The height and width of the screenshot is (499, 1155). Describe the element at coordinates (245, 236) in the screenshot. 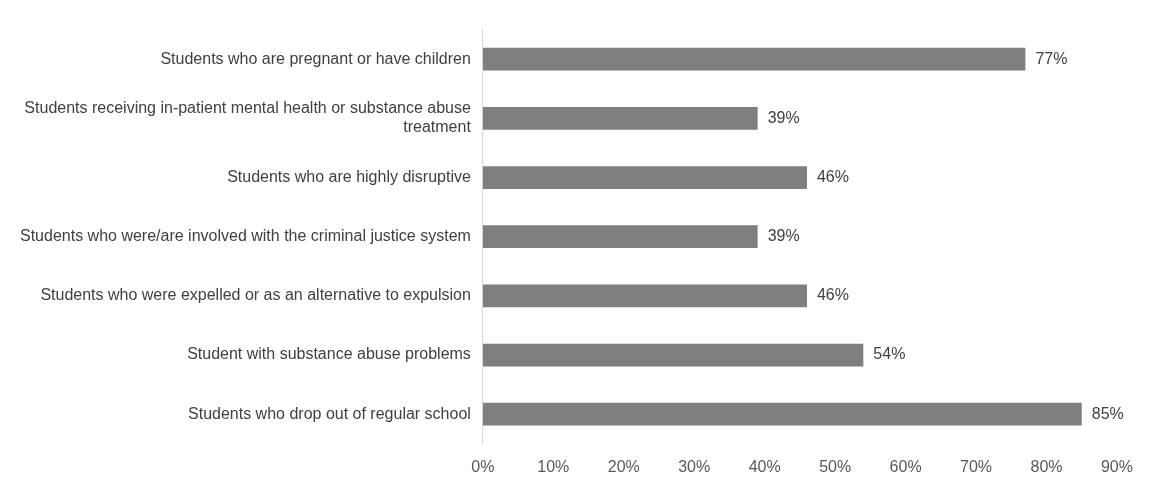

I see `y-tick-label: Students who were/are involved with the criminal justice system` at that location.